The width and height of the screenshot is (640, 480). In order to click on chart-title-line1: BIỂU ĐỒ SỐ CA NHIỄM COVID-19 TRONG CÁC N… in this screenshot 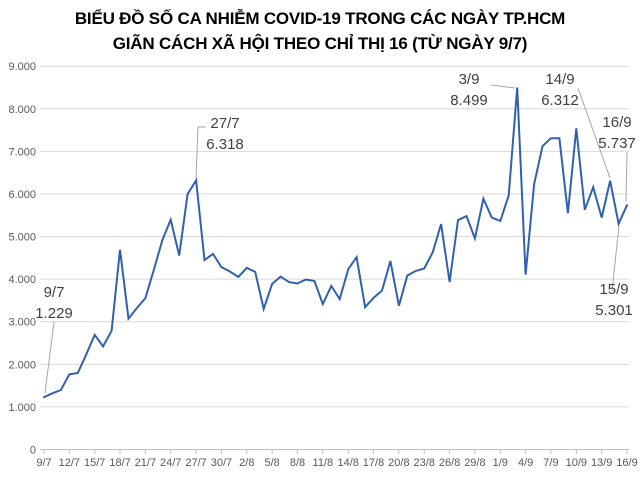, I will do `click(320, 18)`.